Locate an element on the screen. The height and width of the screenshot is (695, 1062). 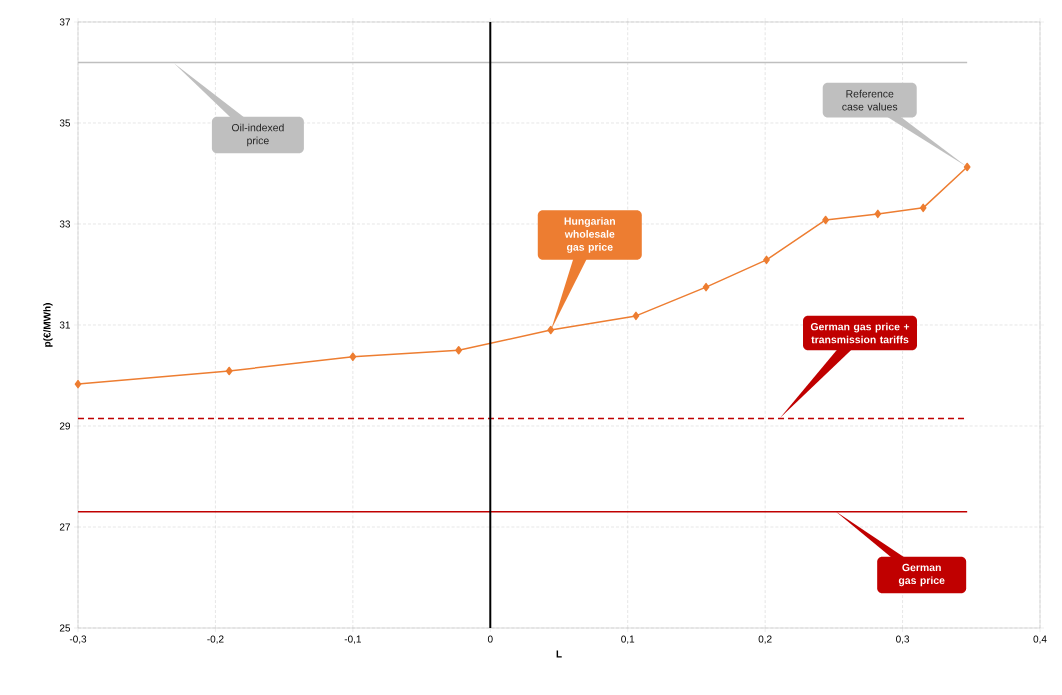
y-tick-label: 37 is located at coordinates (64, 22).